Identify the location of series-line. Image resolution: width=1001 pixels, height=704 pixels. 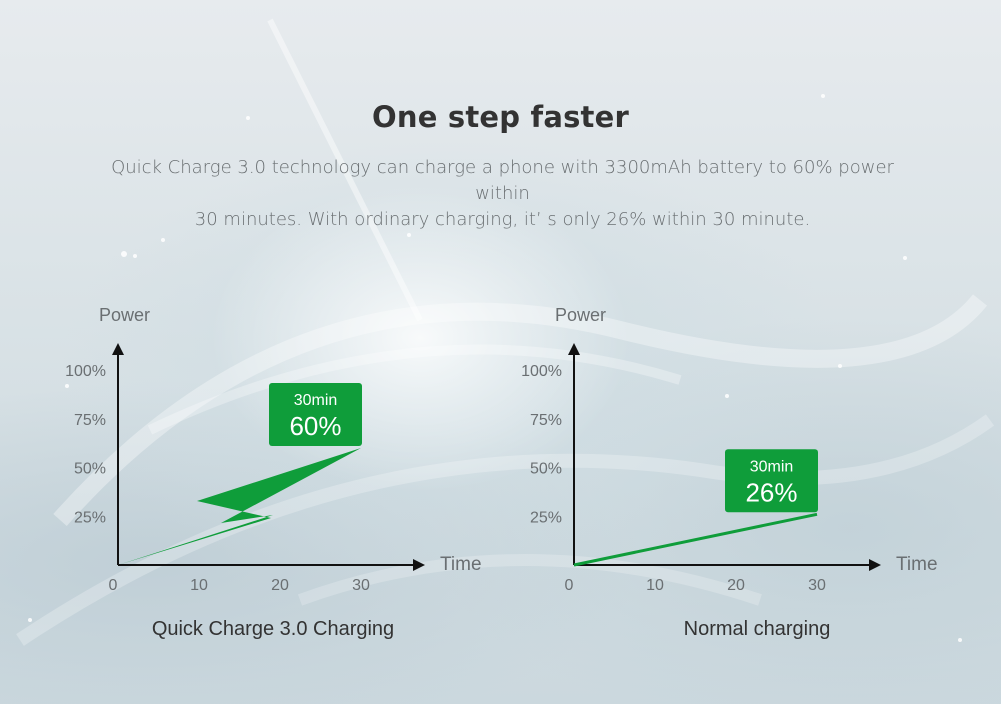
(695, 539).